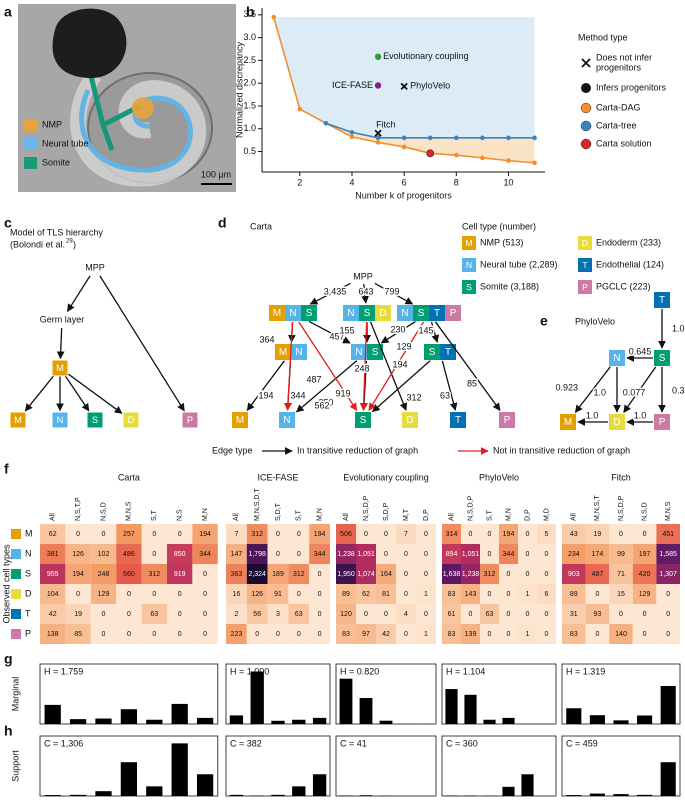 This screenshot has height=812, width=685. I want to click on cell-value: 487, so click(598, 574).